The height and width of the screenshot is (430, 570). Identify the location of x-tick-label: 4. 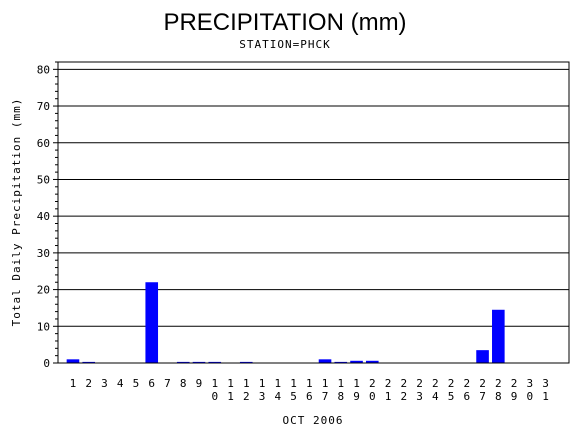
(120, 383).